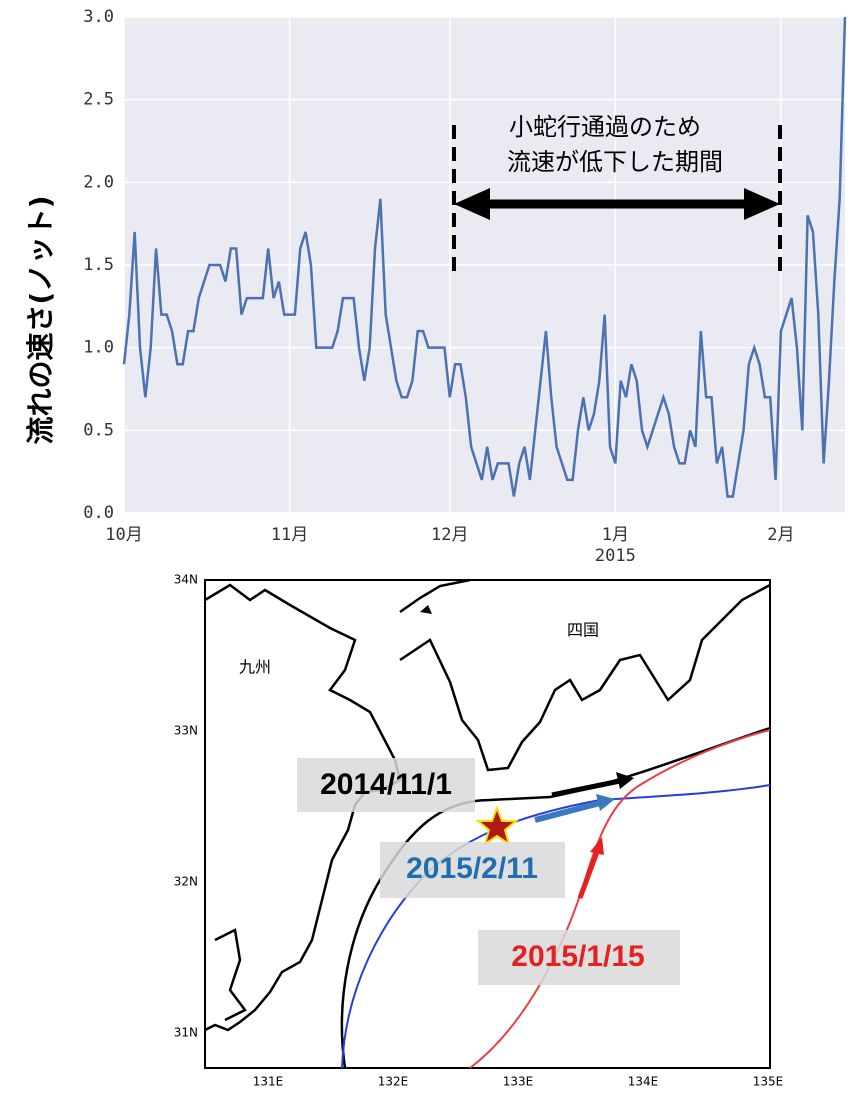 This screenshot has width=852, height=1098. I want to click on y-tick-label: 2.0, so click(98, 182).